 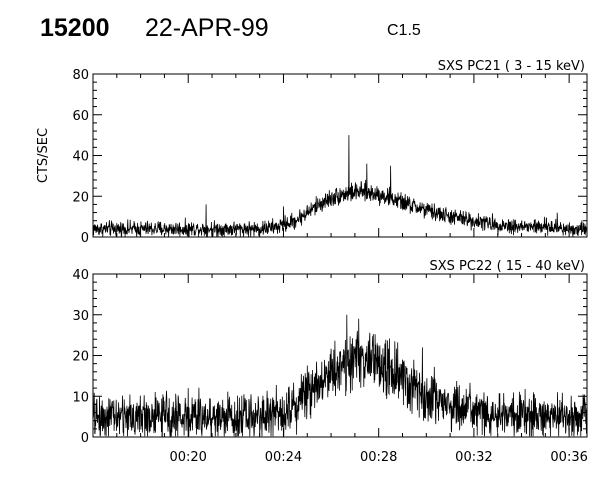 I want to click on x-tick-label: 00:24, so click(x=283, y=457).